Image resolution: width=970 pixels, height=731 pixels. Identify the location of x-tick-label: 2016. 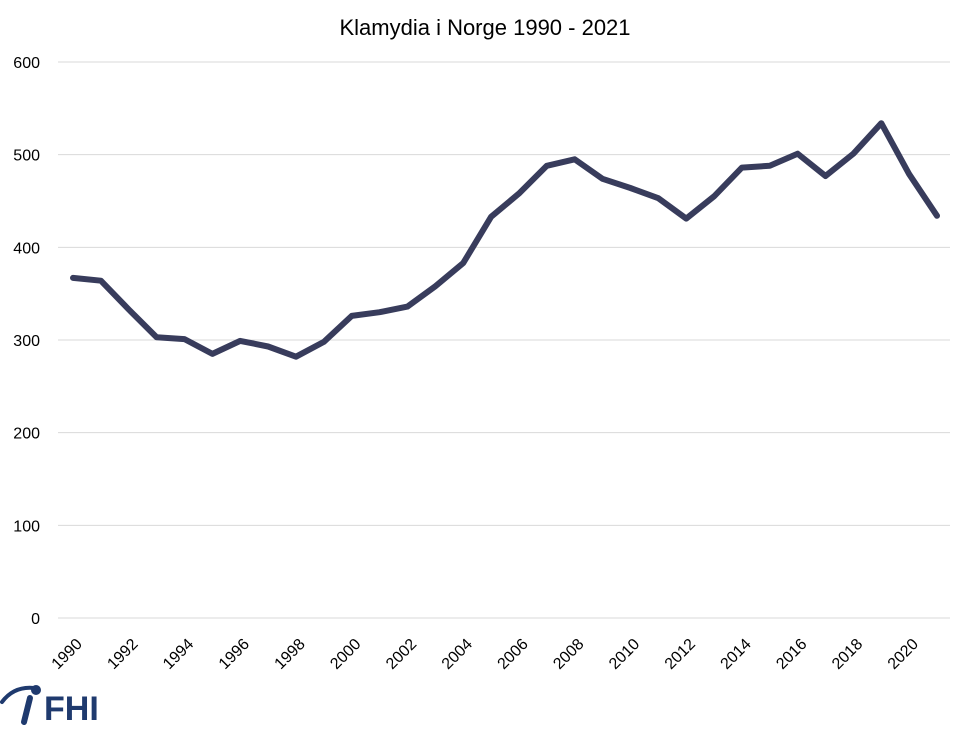
(791, 654).